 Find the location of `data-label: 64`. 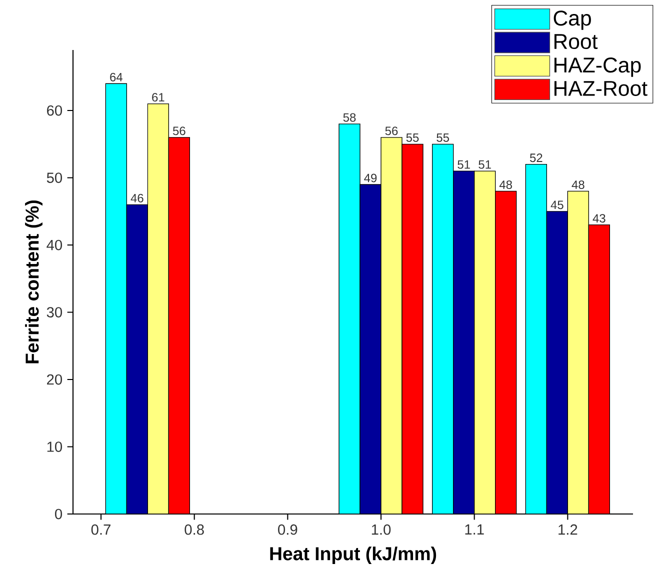

data-label: 64 is located at coordinates (116, 77).